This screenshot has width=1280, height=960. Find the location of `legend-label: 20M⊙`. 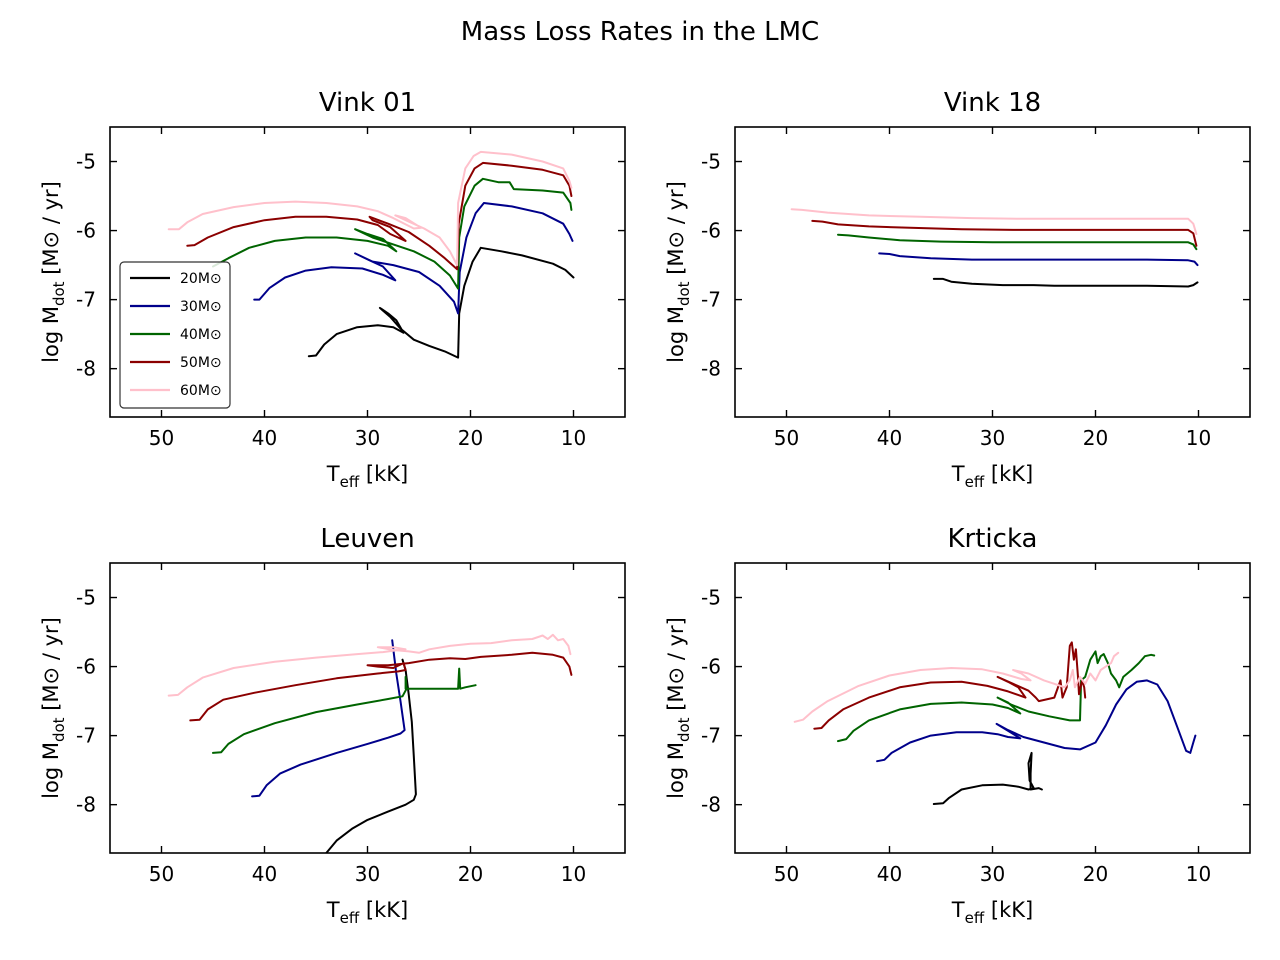

legend-label: 20M⊙ is located at coordinates (201, 279).